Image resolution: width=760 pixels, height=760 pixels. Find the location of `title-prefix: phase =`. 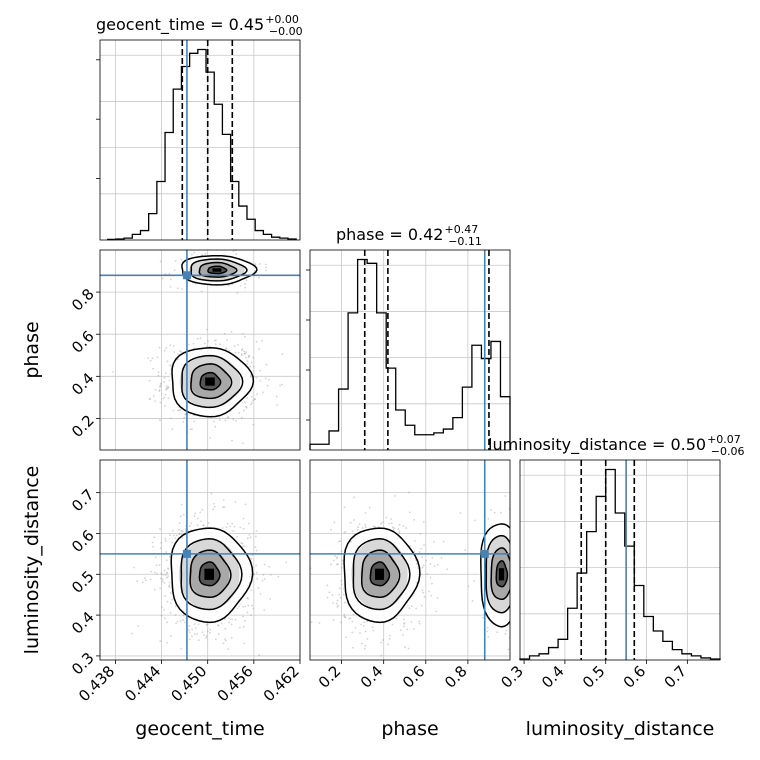

title-prefix: phase = is located at coordinates (372, 234).